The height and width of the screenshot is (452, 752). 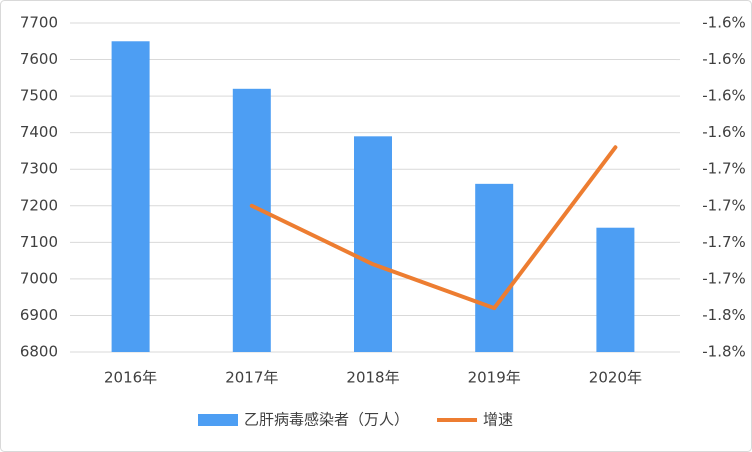 I want to click on legend-swatch, so click(x=218, y=420).